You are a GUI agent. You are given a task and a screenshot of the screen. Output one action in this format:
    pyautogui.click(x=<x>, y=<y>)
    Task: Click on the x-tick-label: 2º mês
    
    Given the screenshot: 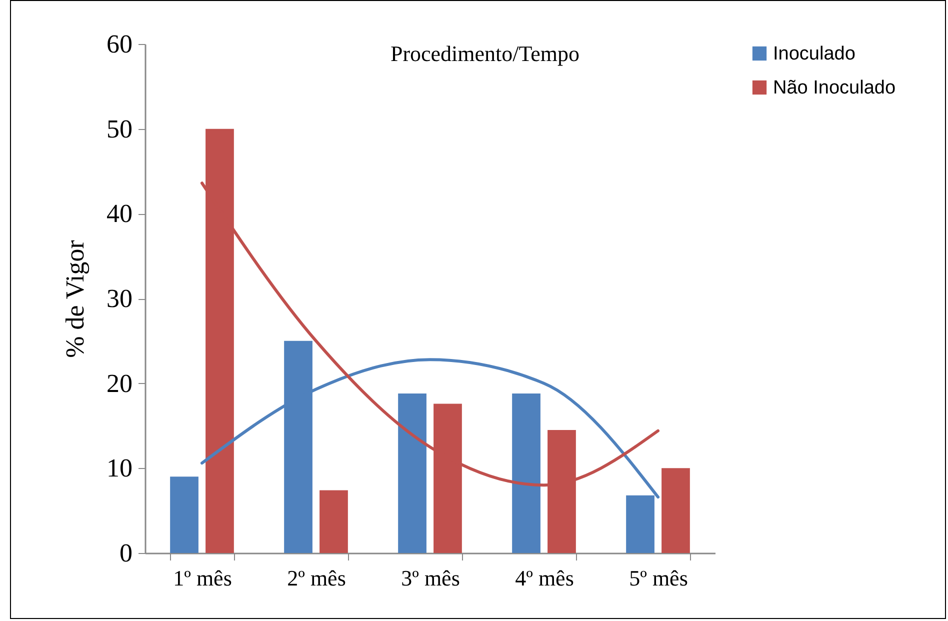 What is the action you would take?
    pyautogui.click(x=316, y=578)
    